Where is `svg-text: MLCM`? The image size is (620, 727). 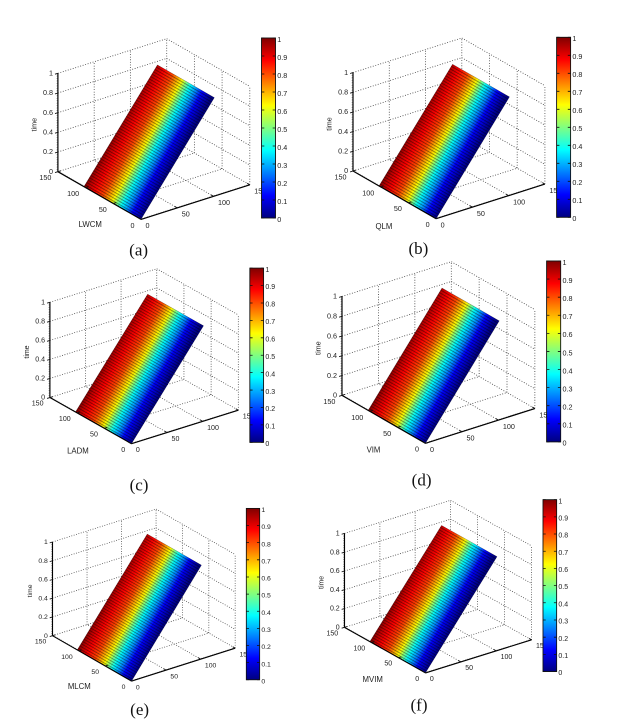
svg-text: MLCM is located at coordinates (79, 686).